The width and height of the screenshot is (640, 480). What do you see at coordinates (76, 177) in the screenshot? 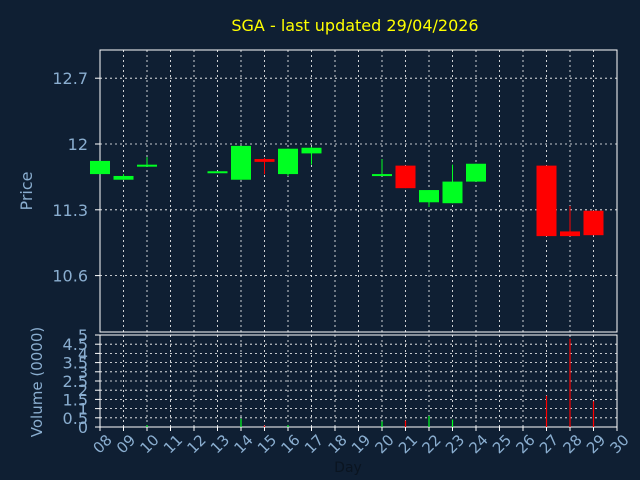
I see `price-y-ticks: 12.7 12 11.3 10.6` at bounding box center [76, 177].